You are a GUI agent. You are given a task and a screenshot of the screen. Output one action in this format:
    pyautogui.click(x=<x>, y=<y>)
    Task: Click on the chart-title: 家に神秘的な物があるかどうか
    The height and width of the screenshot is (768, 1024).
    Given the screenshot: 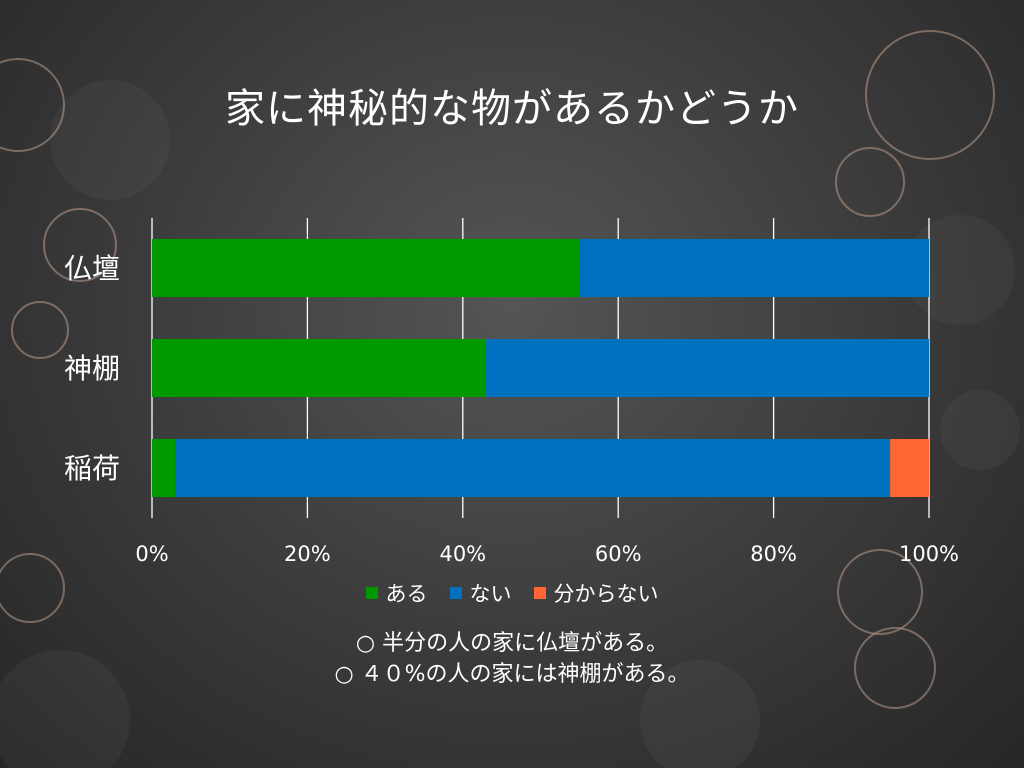 What is the action you would take?
    pyautogui.click(x=512, y=109)
    